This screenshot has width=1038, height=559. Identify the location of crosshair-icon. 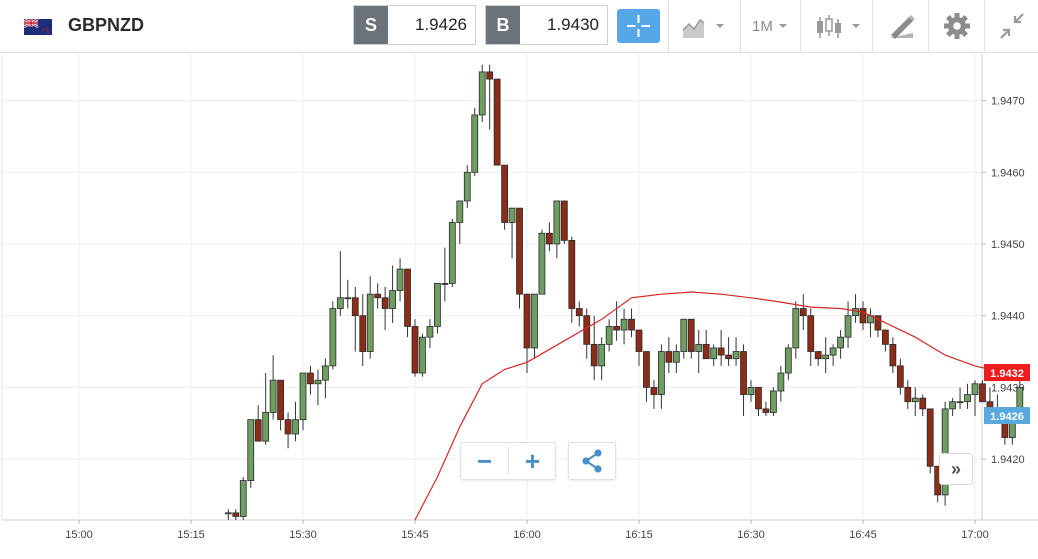
(638, 26).